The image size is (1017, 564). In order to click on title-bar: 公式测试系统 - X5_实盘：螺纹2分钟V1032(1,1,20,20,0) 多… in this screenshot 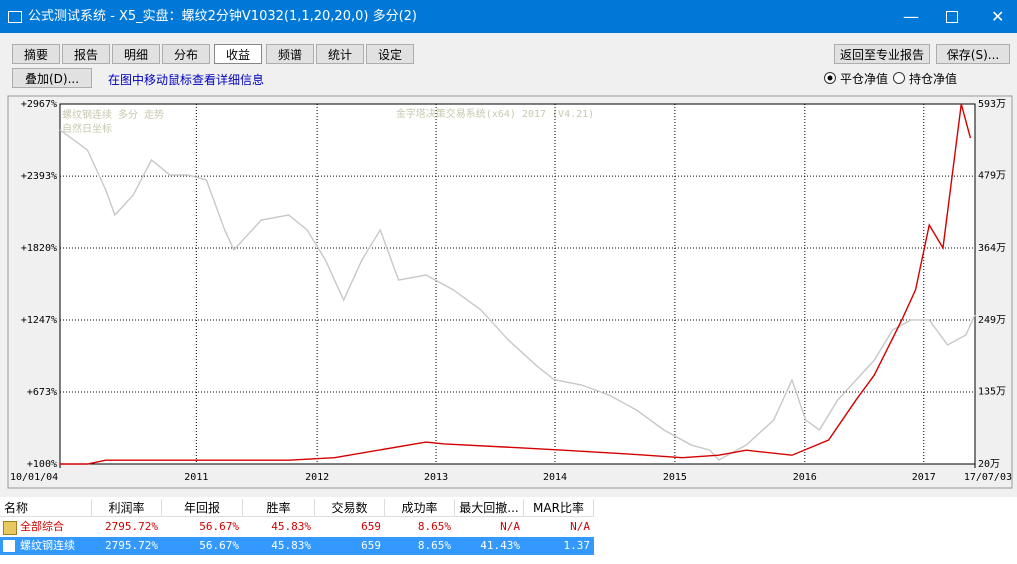, I will do `click(508, 16)`.